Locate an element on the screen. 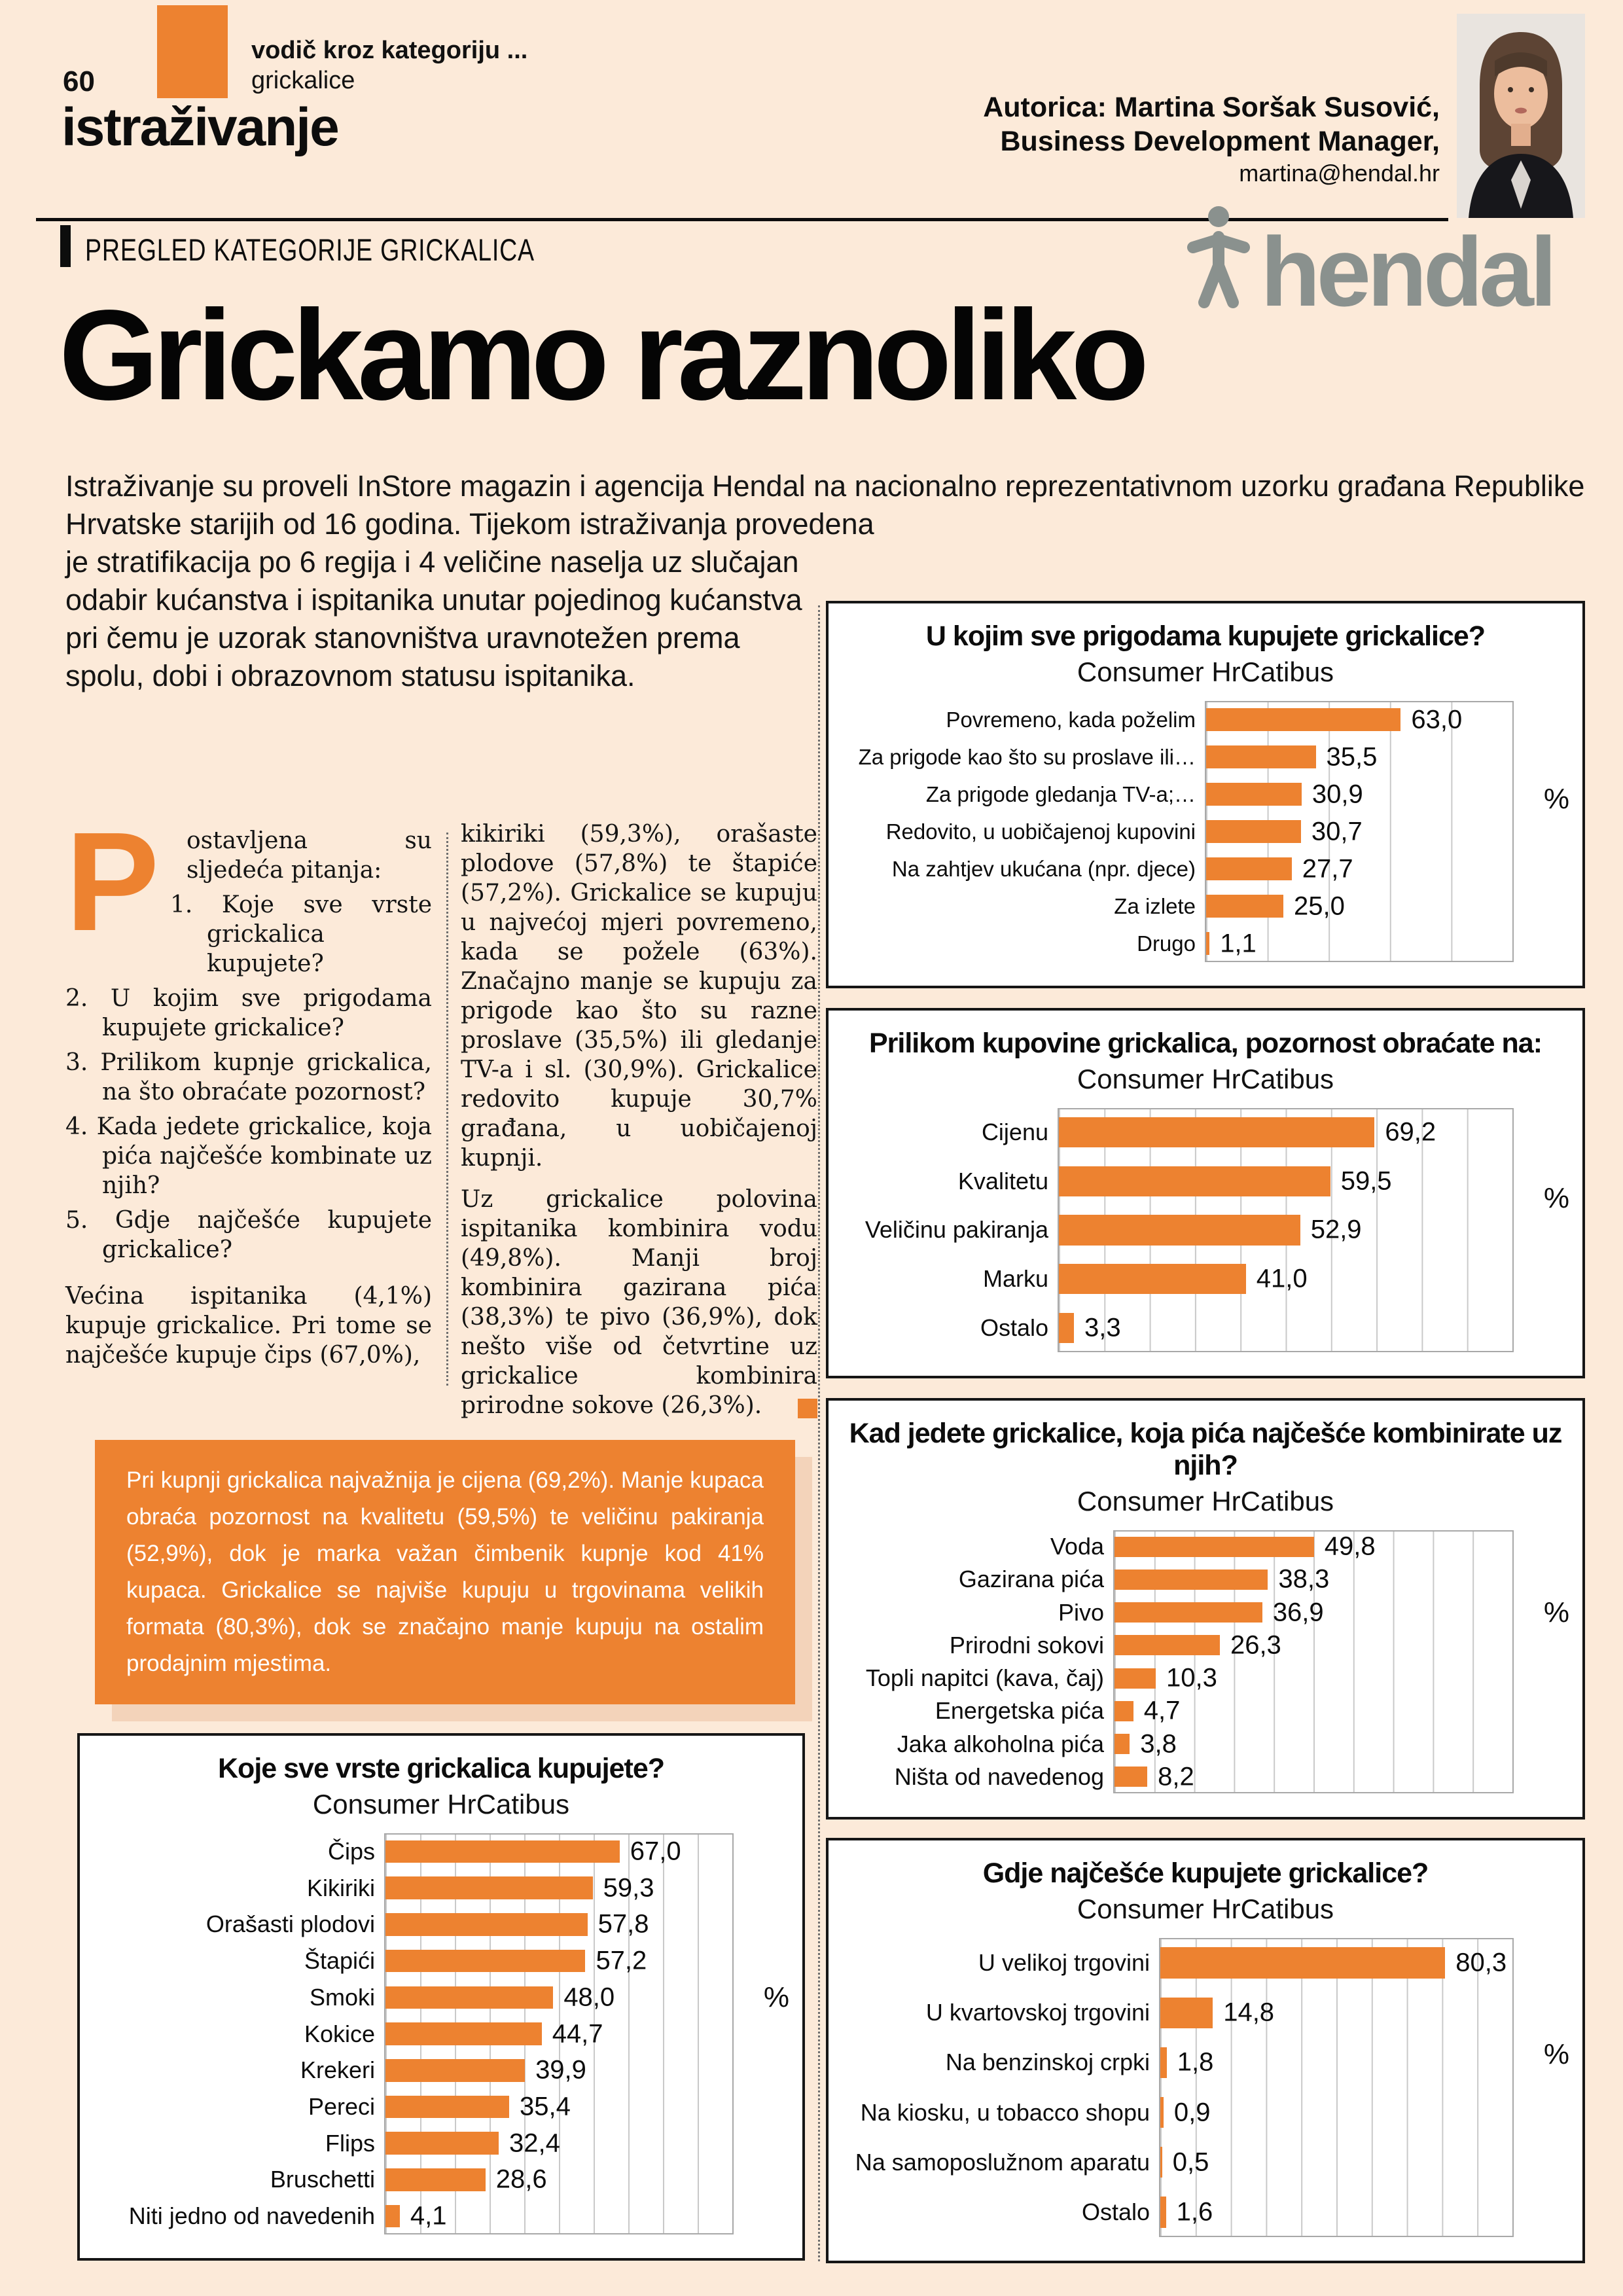  bar-category-label: Niti jedno od navedenih is located at coordinates (252, 2216).